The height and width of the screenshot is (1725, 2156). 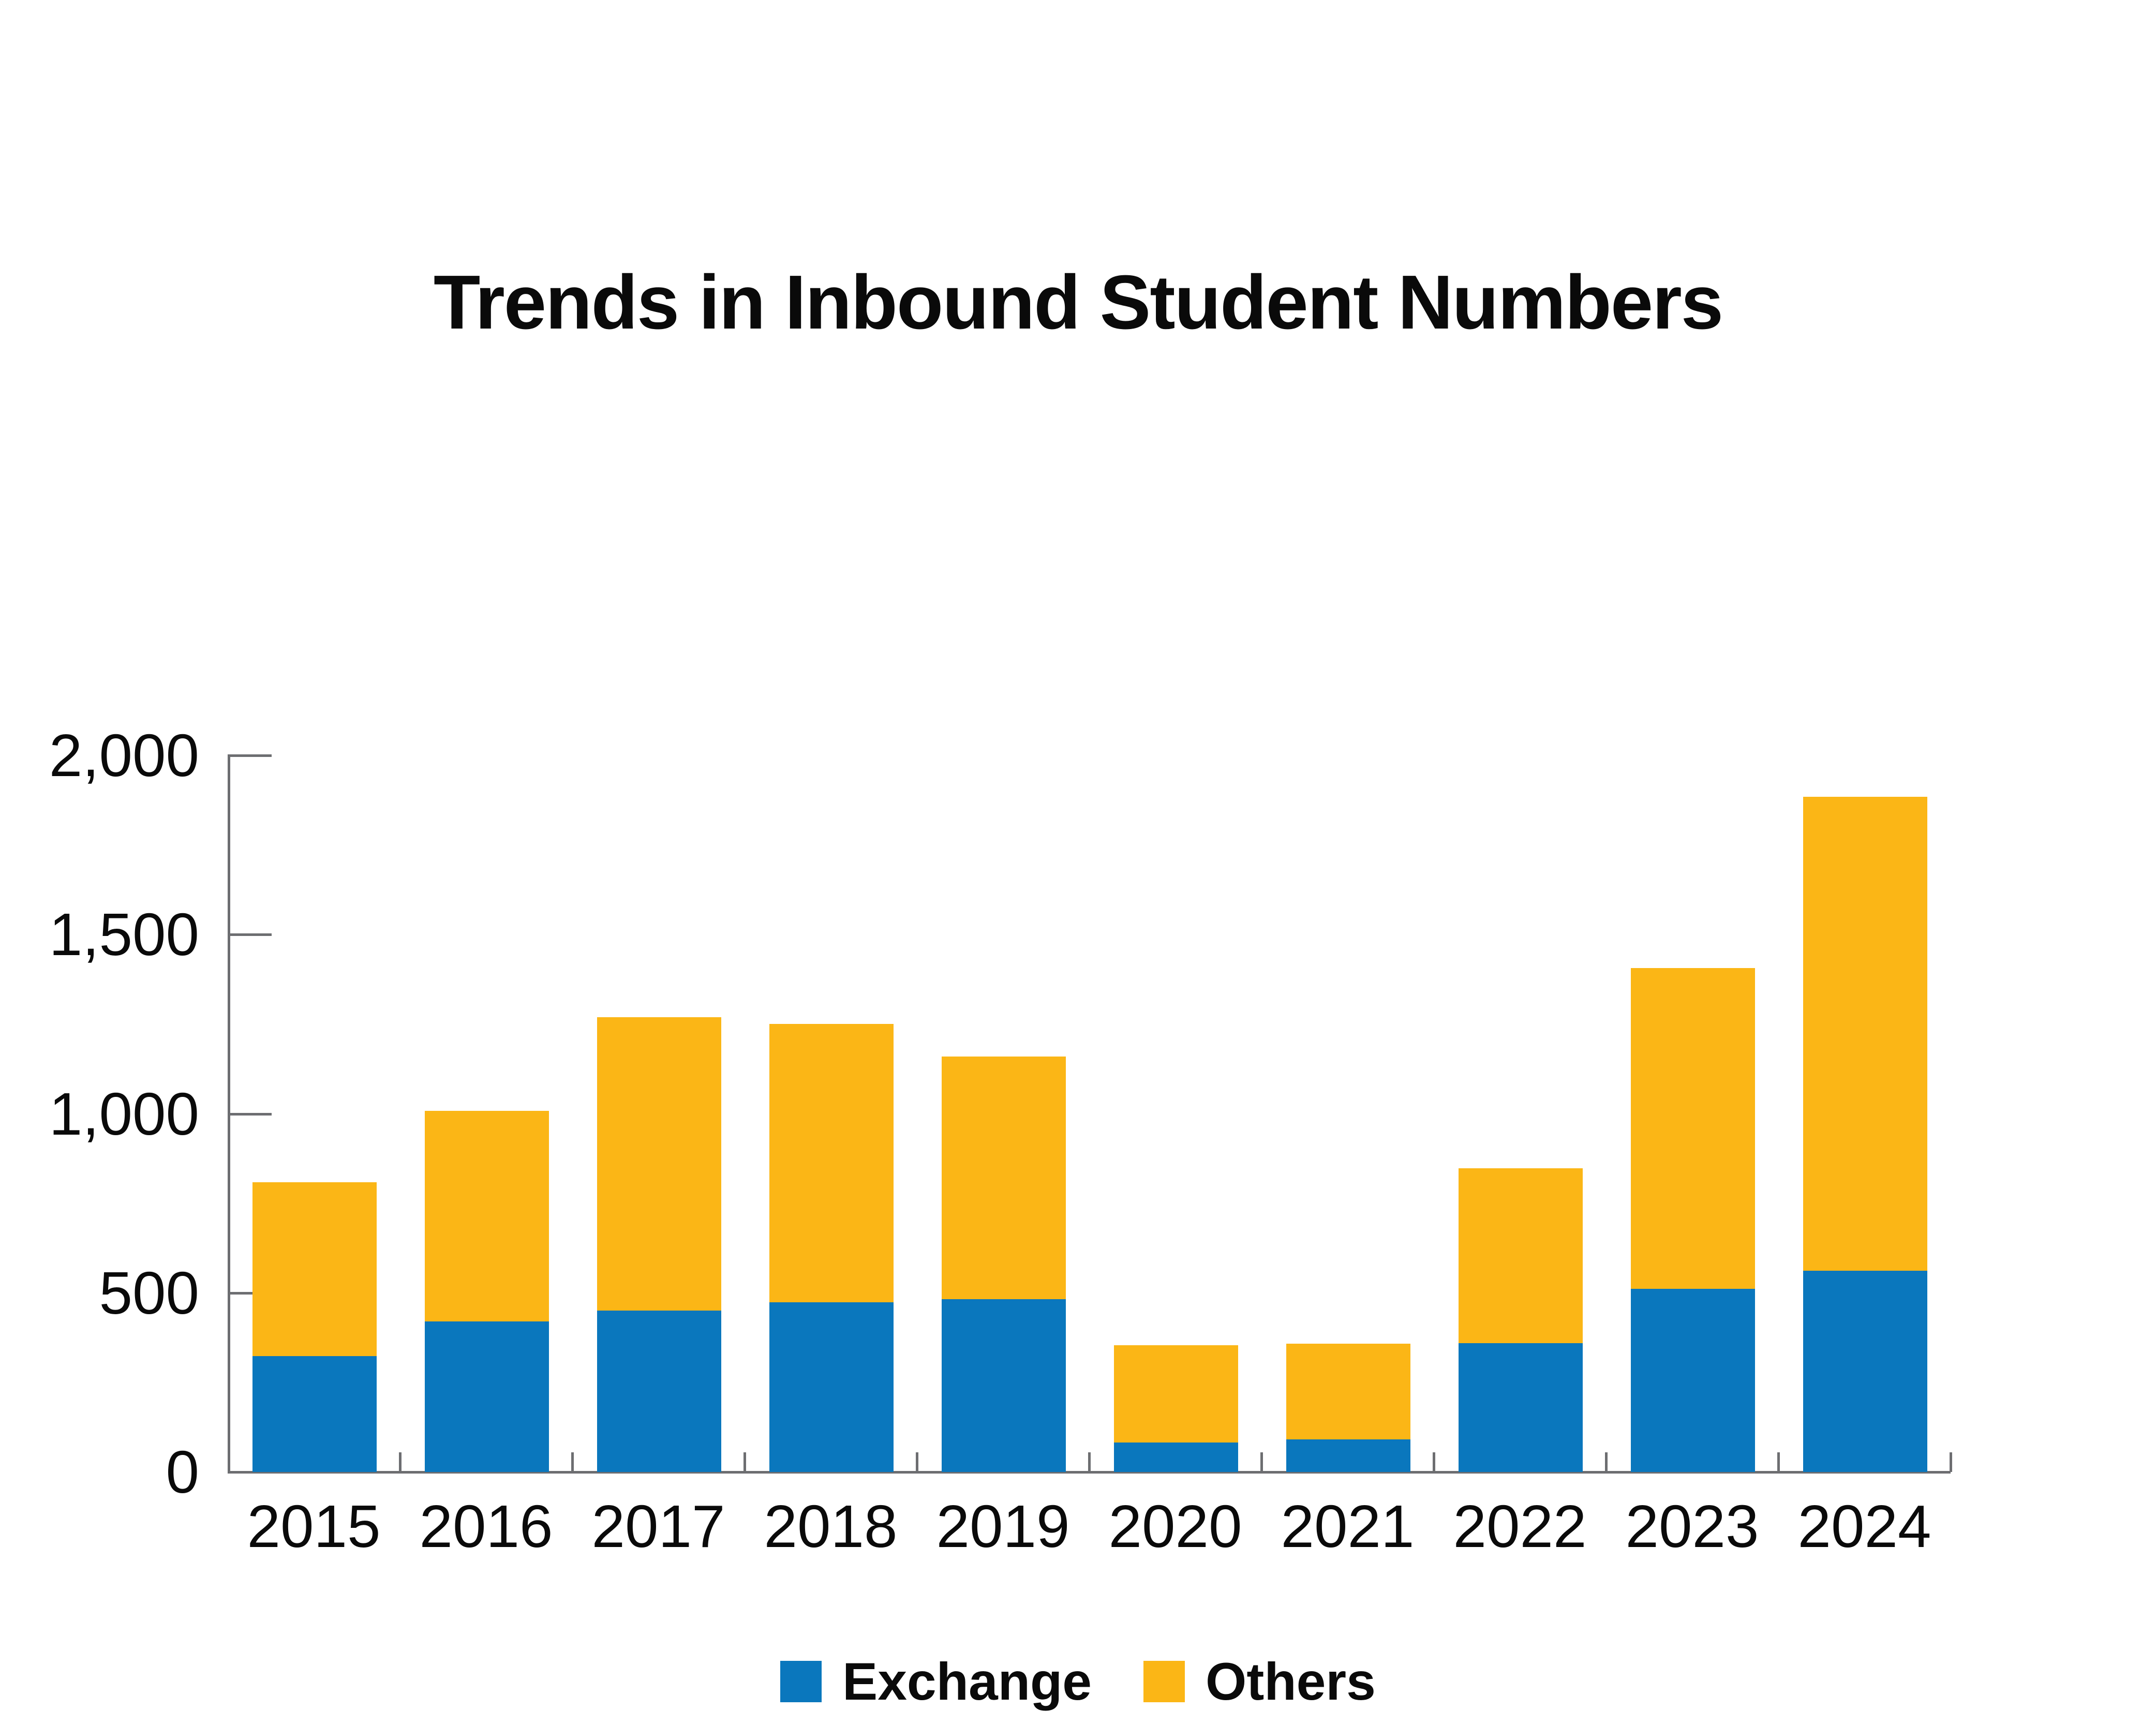 I want to click on x-tick-label: 2021, so click(x=1348, y=1526).